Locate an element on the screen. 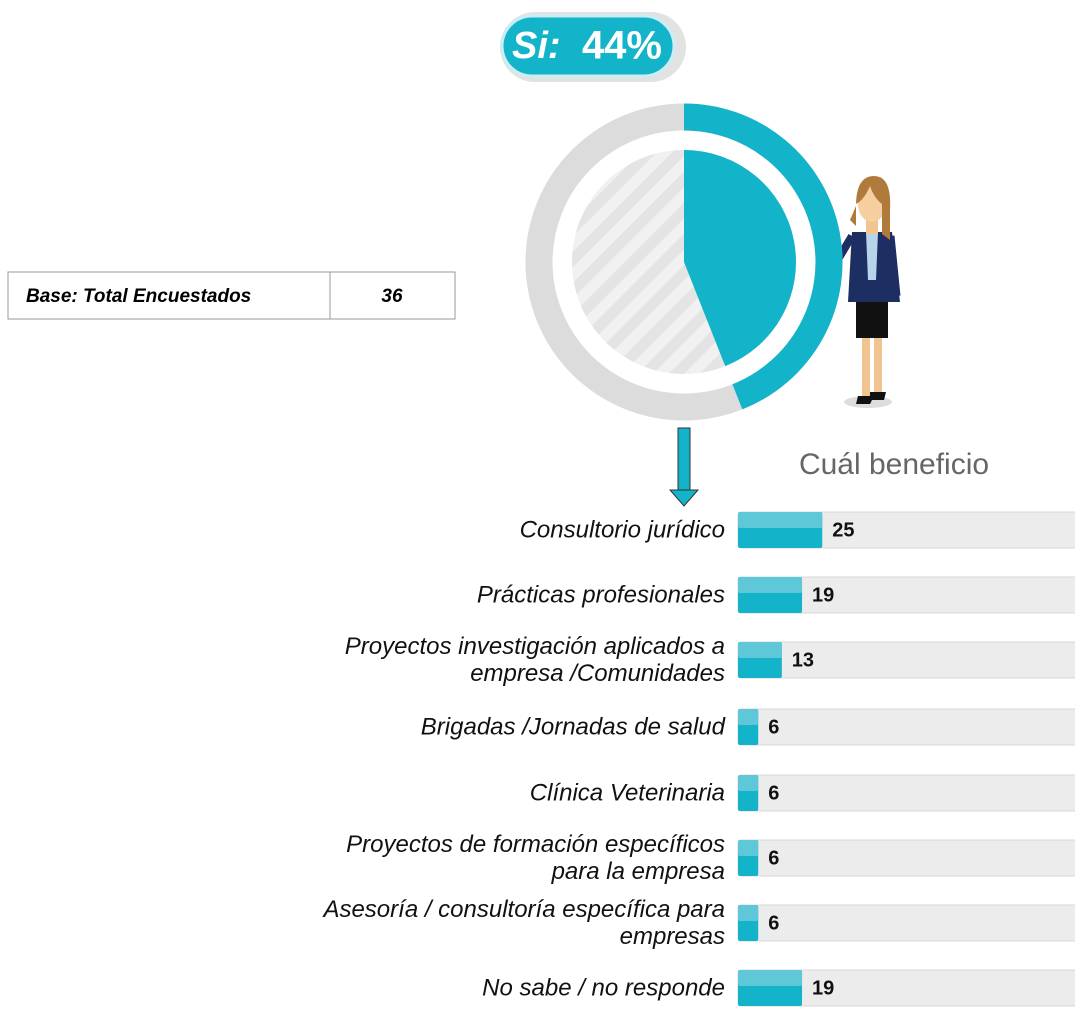  arrow-shaft is located at coordinates (684, 460).